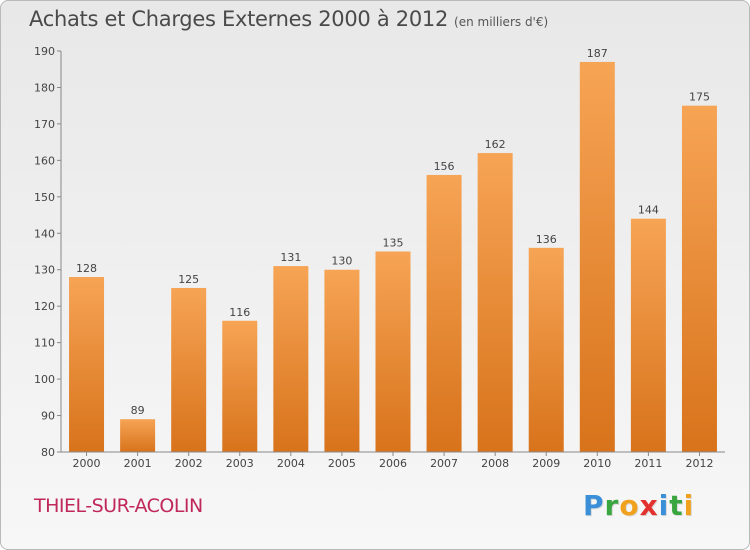 The image size is (750, 550). I want to click on y-tick-label: 160, so click(44, 160).